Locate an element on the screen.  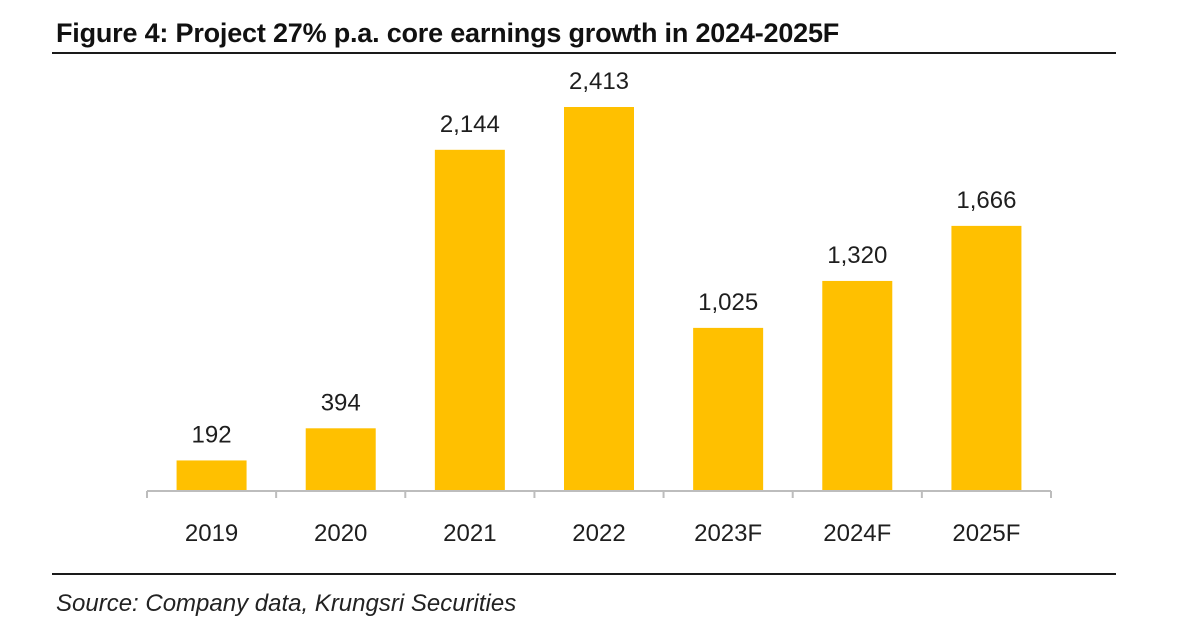
category-label: 2025F is located at coordinates (986, 533).